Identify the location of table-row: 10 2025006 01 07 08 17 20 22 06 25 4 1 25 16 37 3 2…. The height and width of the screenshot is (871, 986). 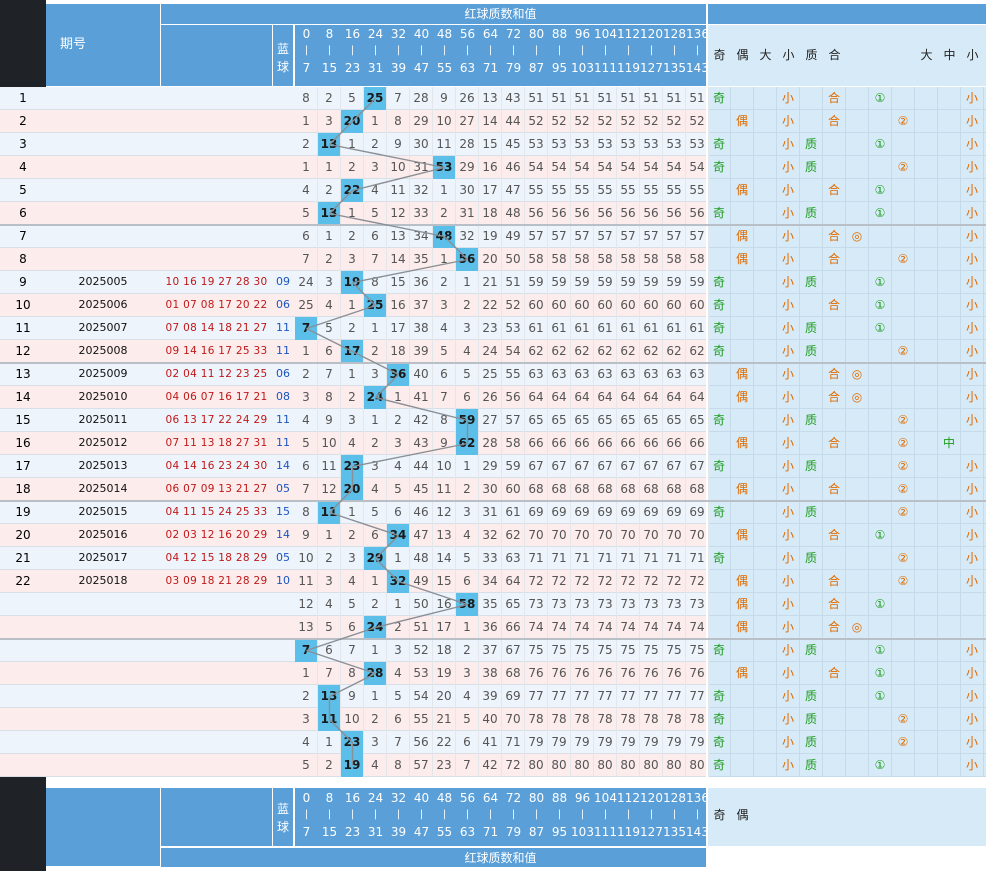
(493, 305).